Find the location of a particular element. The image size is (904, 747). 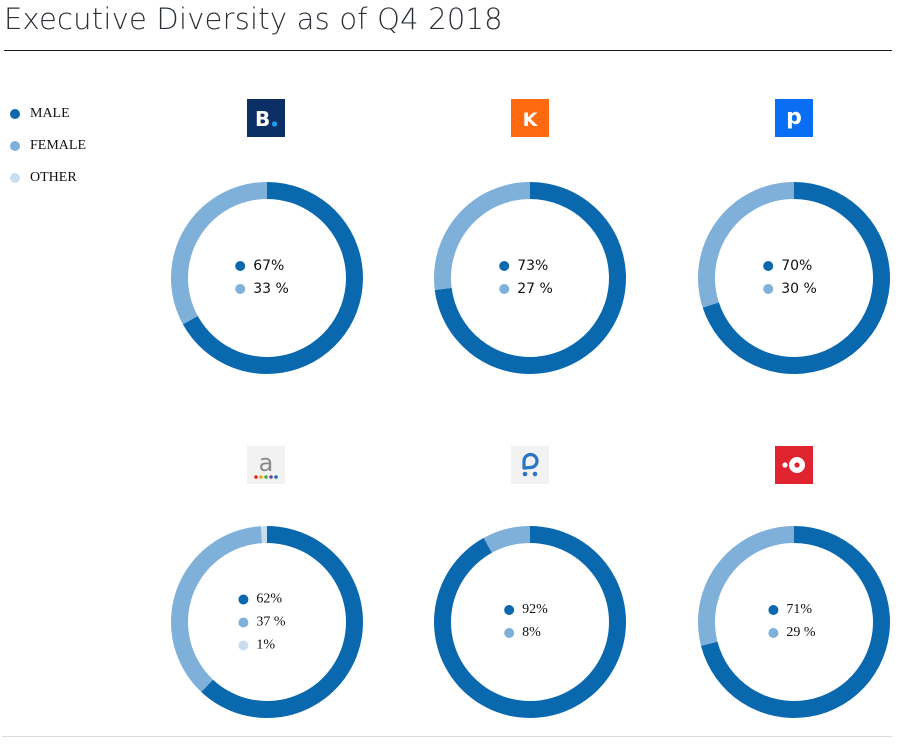

agoda-logo-icon: a is located at coordinates (266, 464).